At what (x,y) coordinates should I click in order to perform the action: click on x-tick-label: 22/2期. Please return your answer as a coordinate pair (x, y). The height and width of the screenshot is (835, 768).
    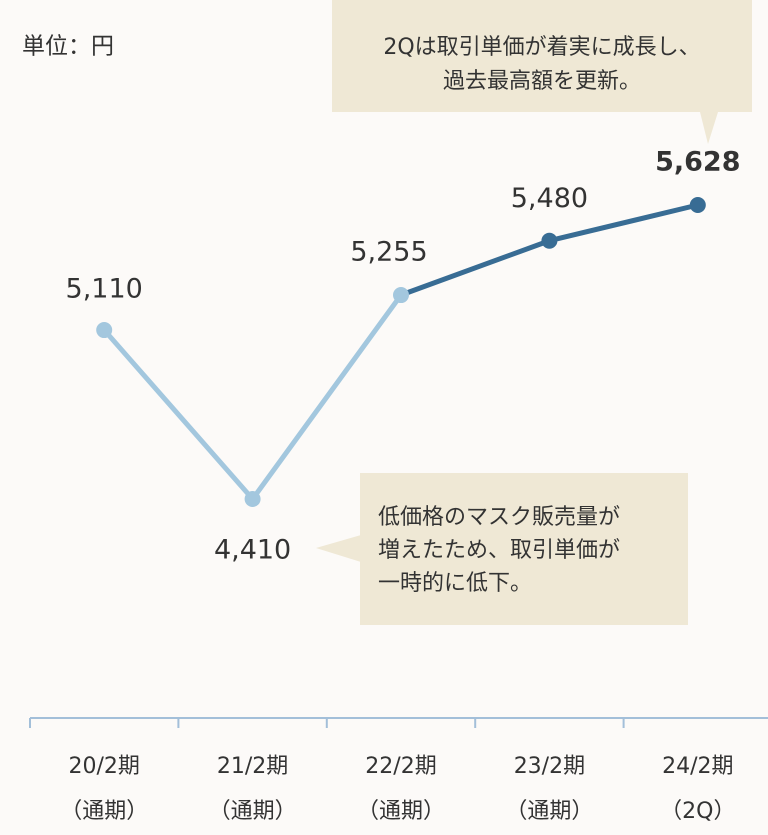
    Looking at the image, I should click on (400, 766).